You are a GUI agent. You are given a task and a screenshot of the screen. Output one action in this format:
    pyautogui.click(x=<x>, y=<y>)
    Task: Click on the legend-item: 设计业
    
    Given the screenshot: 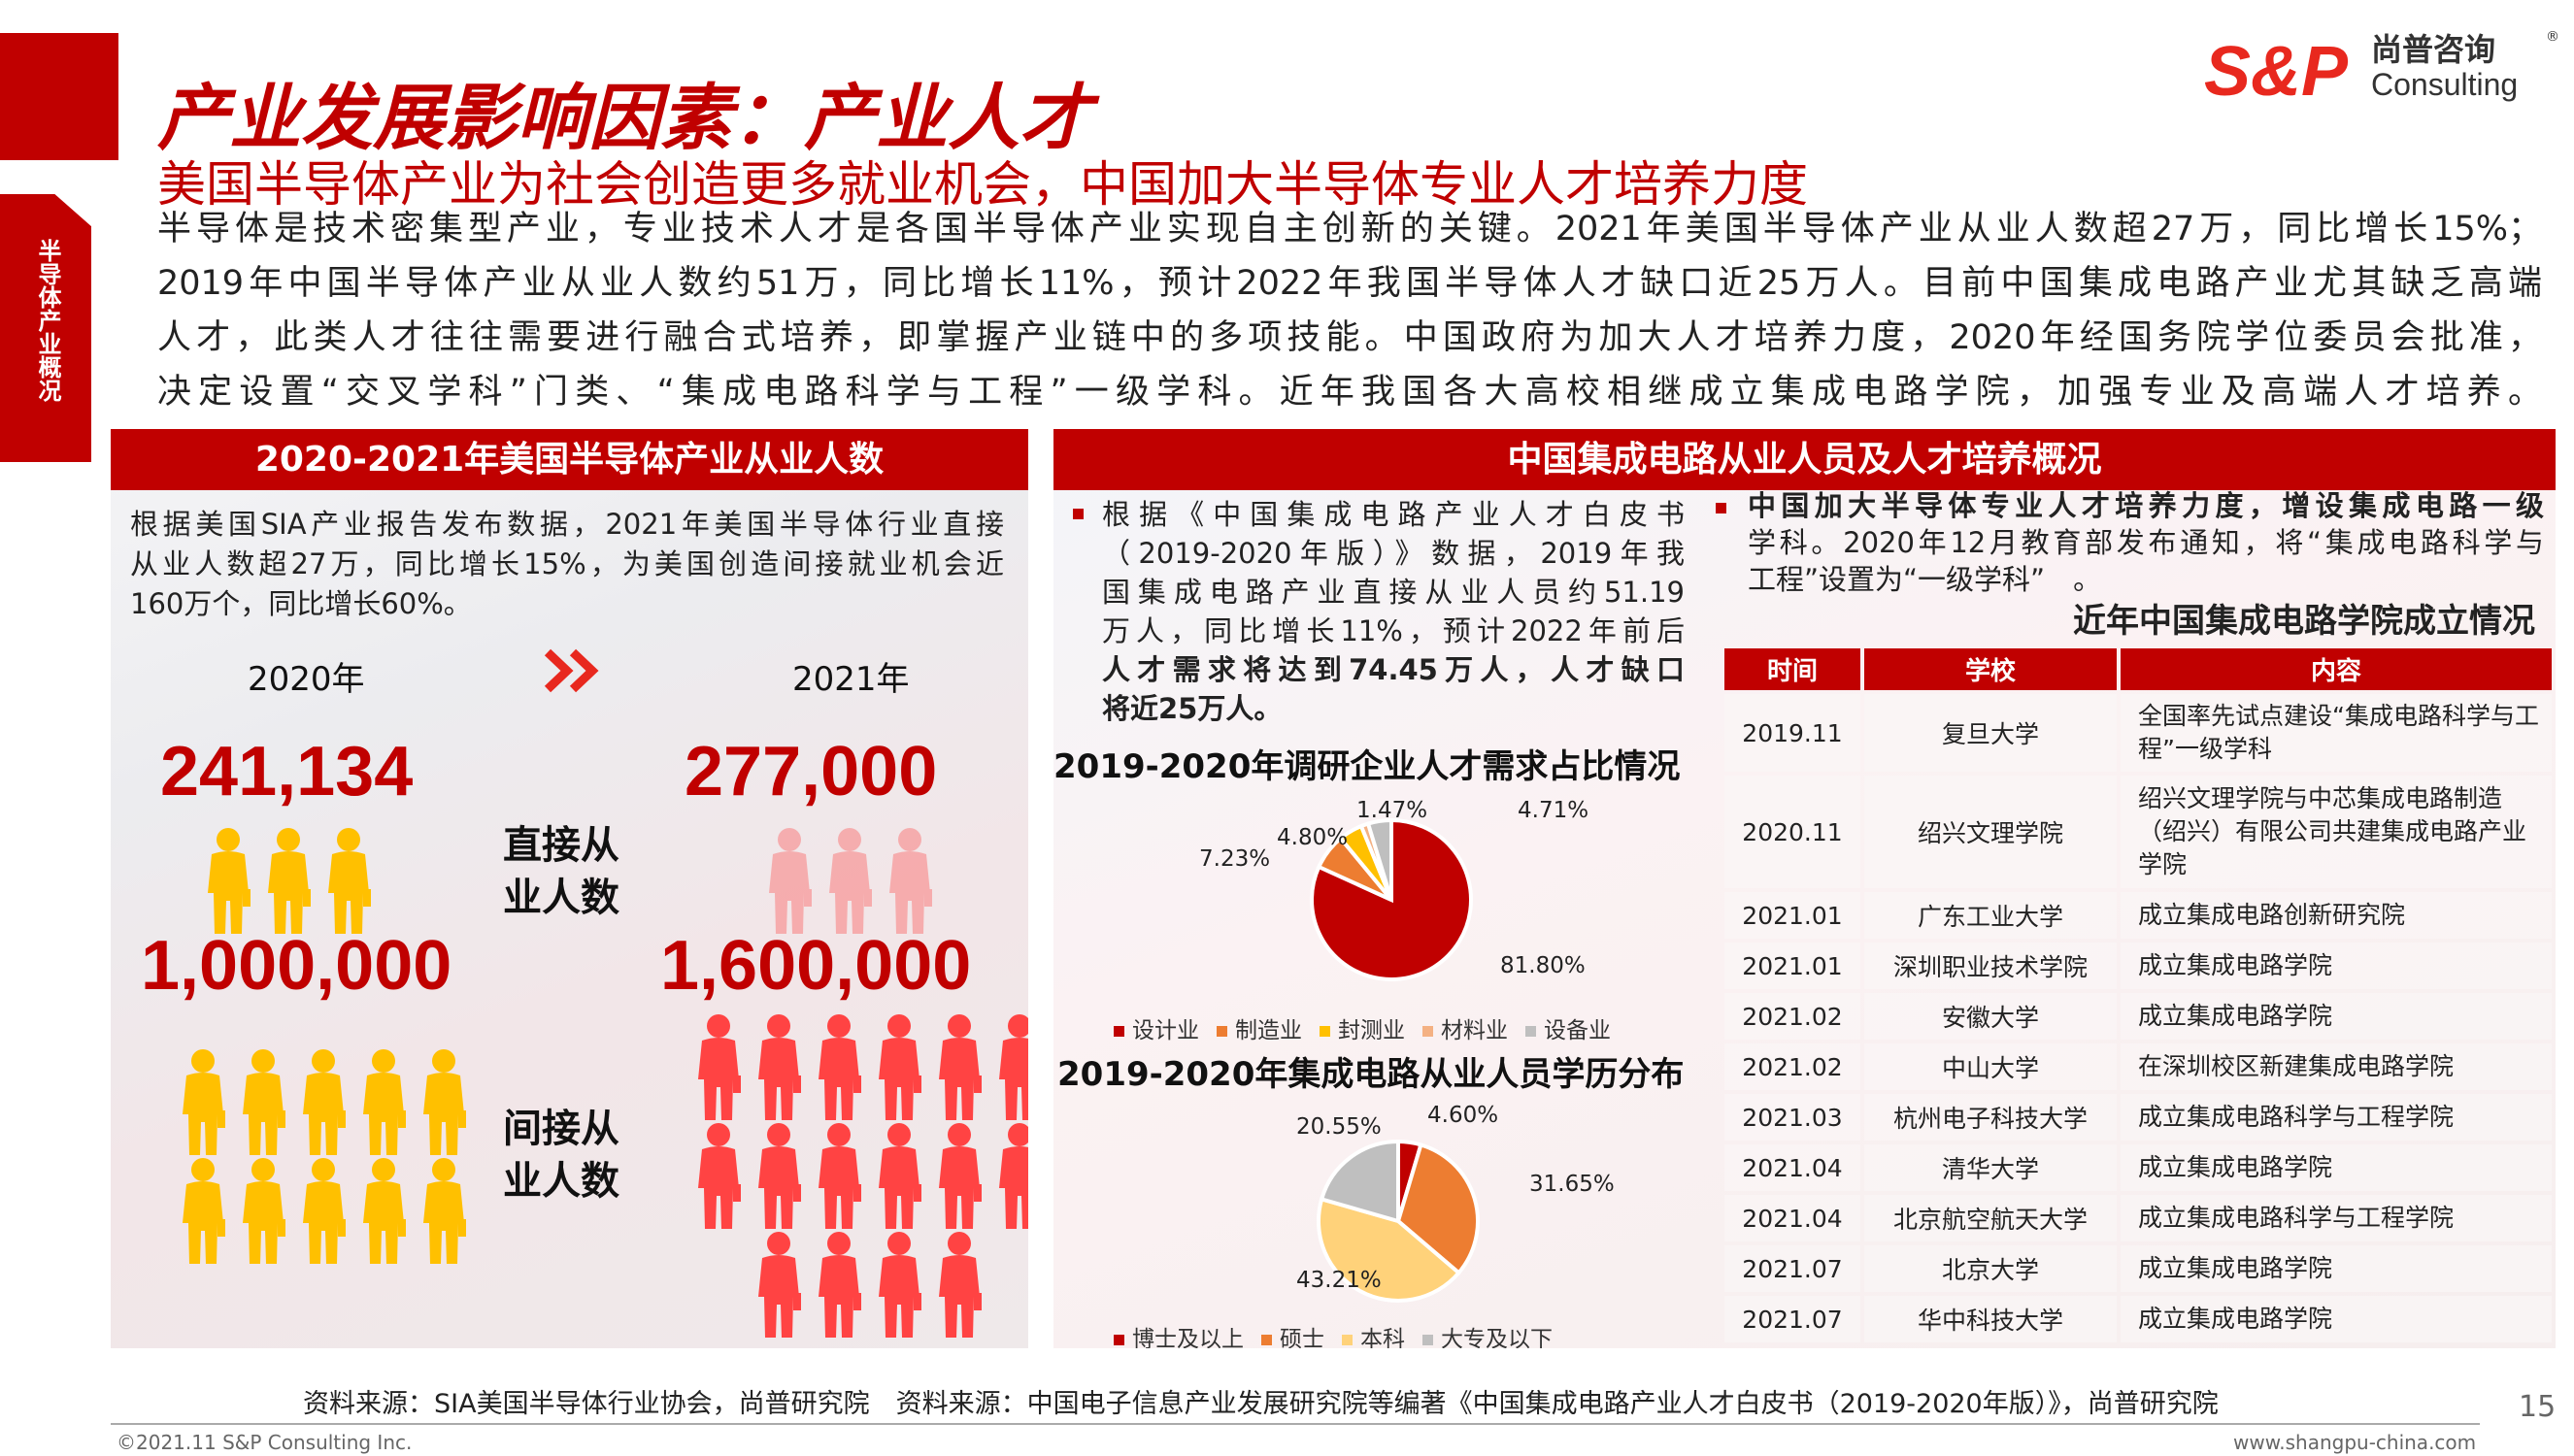 What is the action you would take?
    pyautogui.click(x=1156, y=1027)
    